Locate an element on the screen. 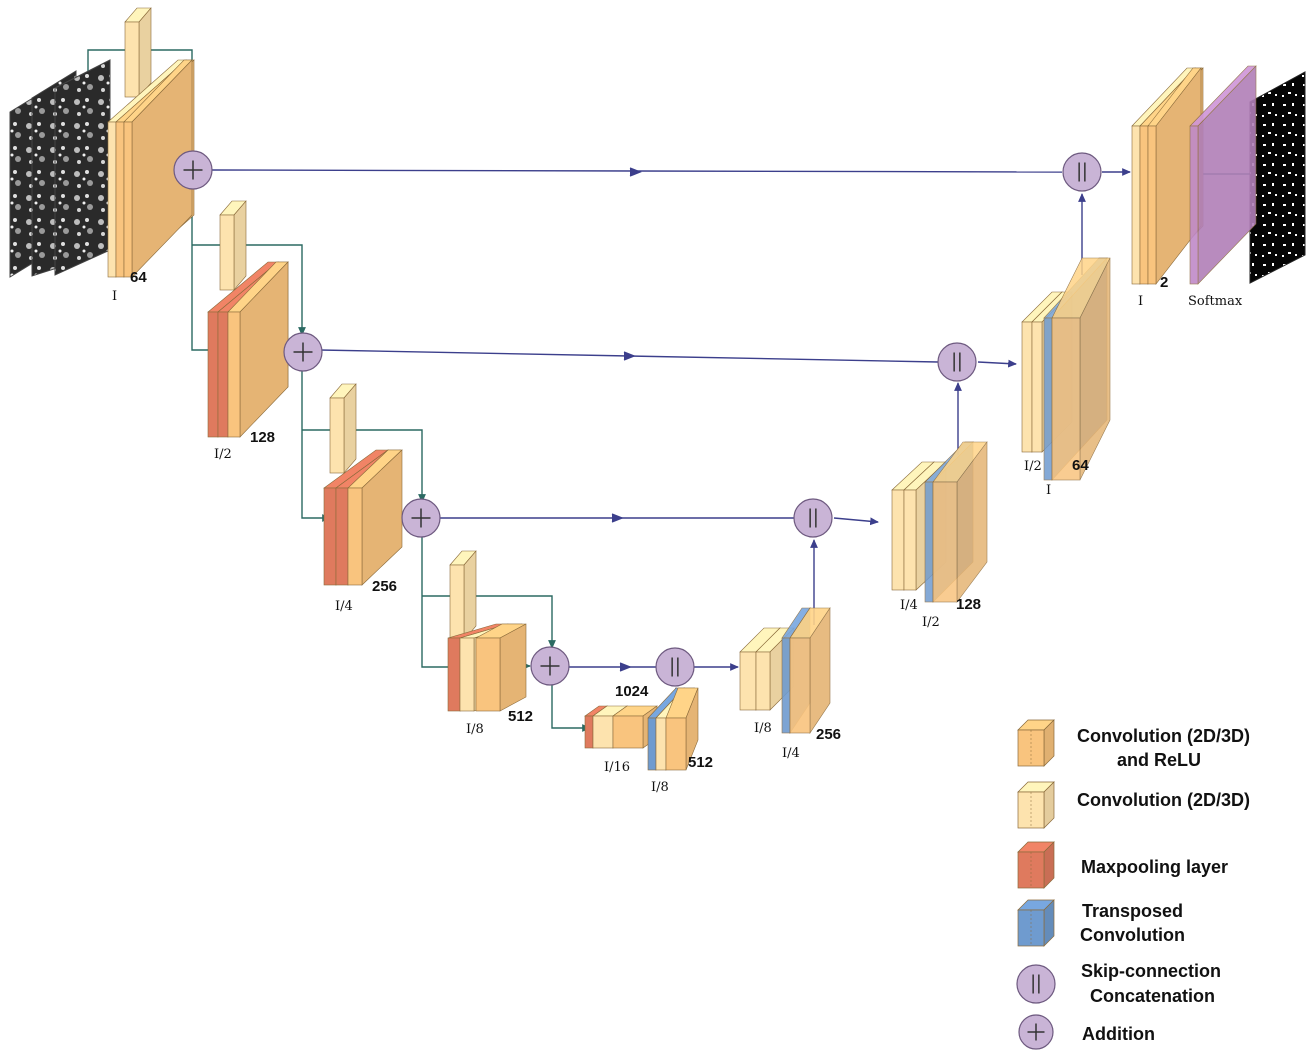 This screenshot has width=1314, height=1051. addition-op-l3 is located at coordinates (421, 518).